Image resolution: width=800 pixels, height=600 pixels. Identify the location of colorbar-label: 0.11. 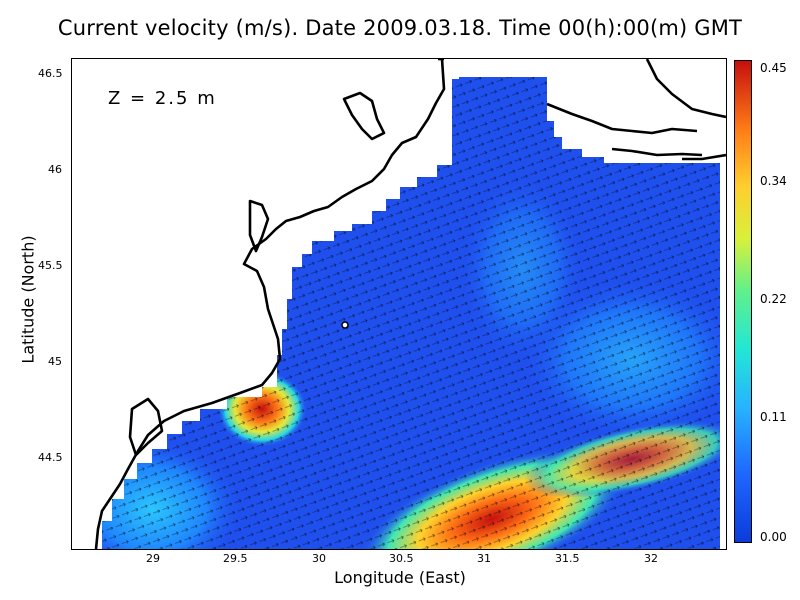
(773, 417).